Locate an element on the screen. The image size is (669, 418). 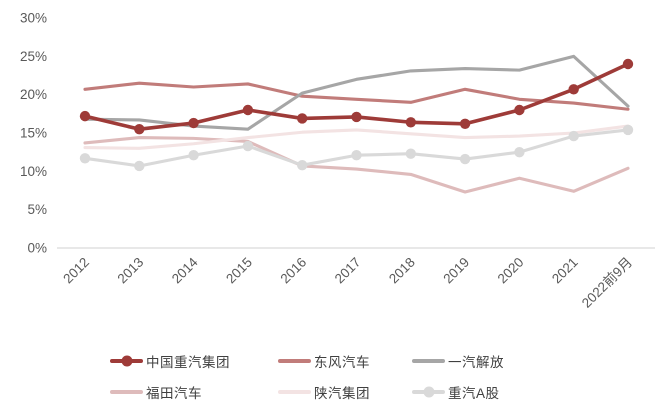
legend-item-zhongguo-zhongqi-jituan: 中国重汽集团 is located at coordinates (194, 361).